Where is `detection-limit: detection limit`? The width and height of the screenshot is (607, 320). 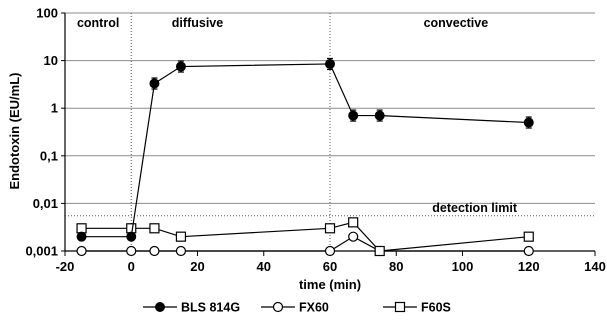 detection-limit: detection limit is located at coordinates (330, 209).